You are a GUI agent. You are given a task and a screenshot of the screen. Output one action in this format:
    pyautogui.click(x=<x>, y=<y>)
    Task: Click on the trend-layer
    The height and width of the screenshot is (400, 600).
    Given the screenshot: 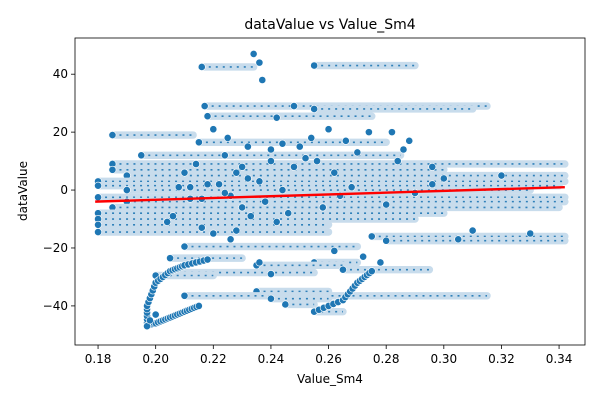 What is the action you would take?
    pyautogui.click(x=330, y=194)
    